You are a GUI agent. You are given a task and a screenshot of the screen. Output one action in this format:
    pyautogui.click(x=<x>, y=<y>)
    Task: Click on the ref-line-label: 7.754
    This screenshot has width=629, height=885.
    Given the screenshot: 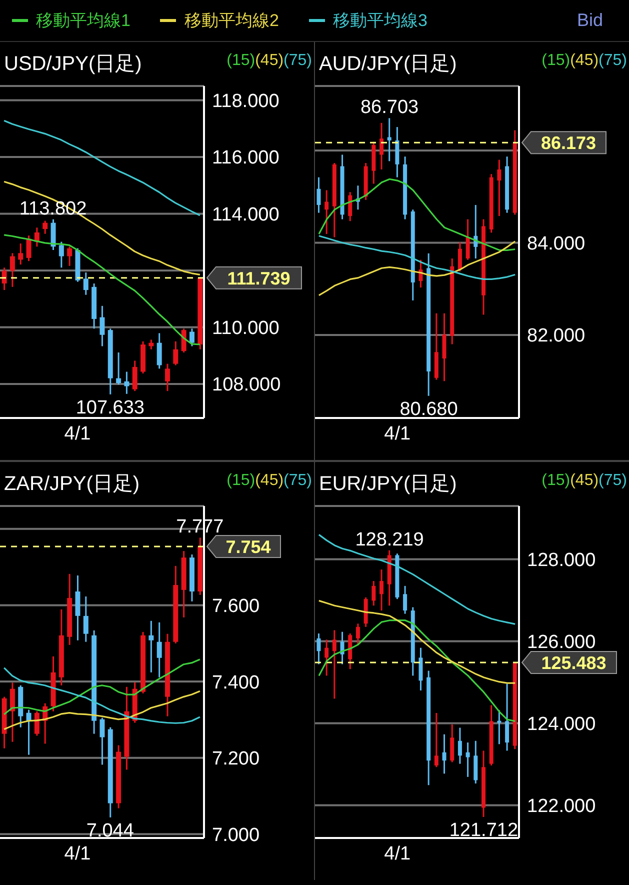 What is the action you would take?
    pyautogui.click(x=248, y=546)
    